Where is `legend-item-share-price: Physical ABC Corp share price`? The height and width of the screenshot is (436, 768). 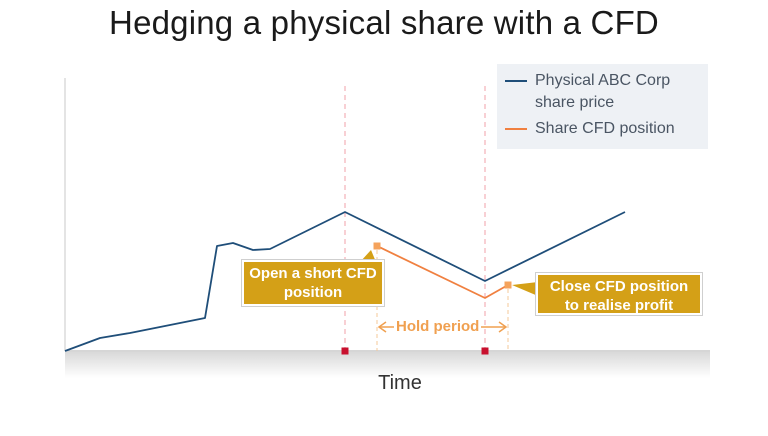
legend-item-share-price: Physical ABC Corp share price is located at coordinates (605, 92).